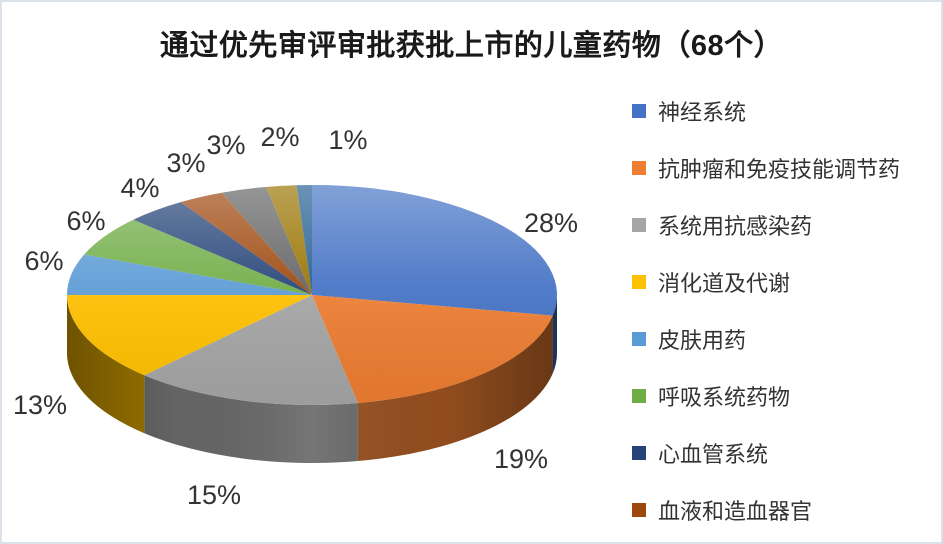 Image resolution: width=943 pixels, height=544 pixels. What do you see at coordinates (214, 495) in the screenshot?
I see `pie-slice-label: 15%` at bounding box center [214, 495].